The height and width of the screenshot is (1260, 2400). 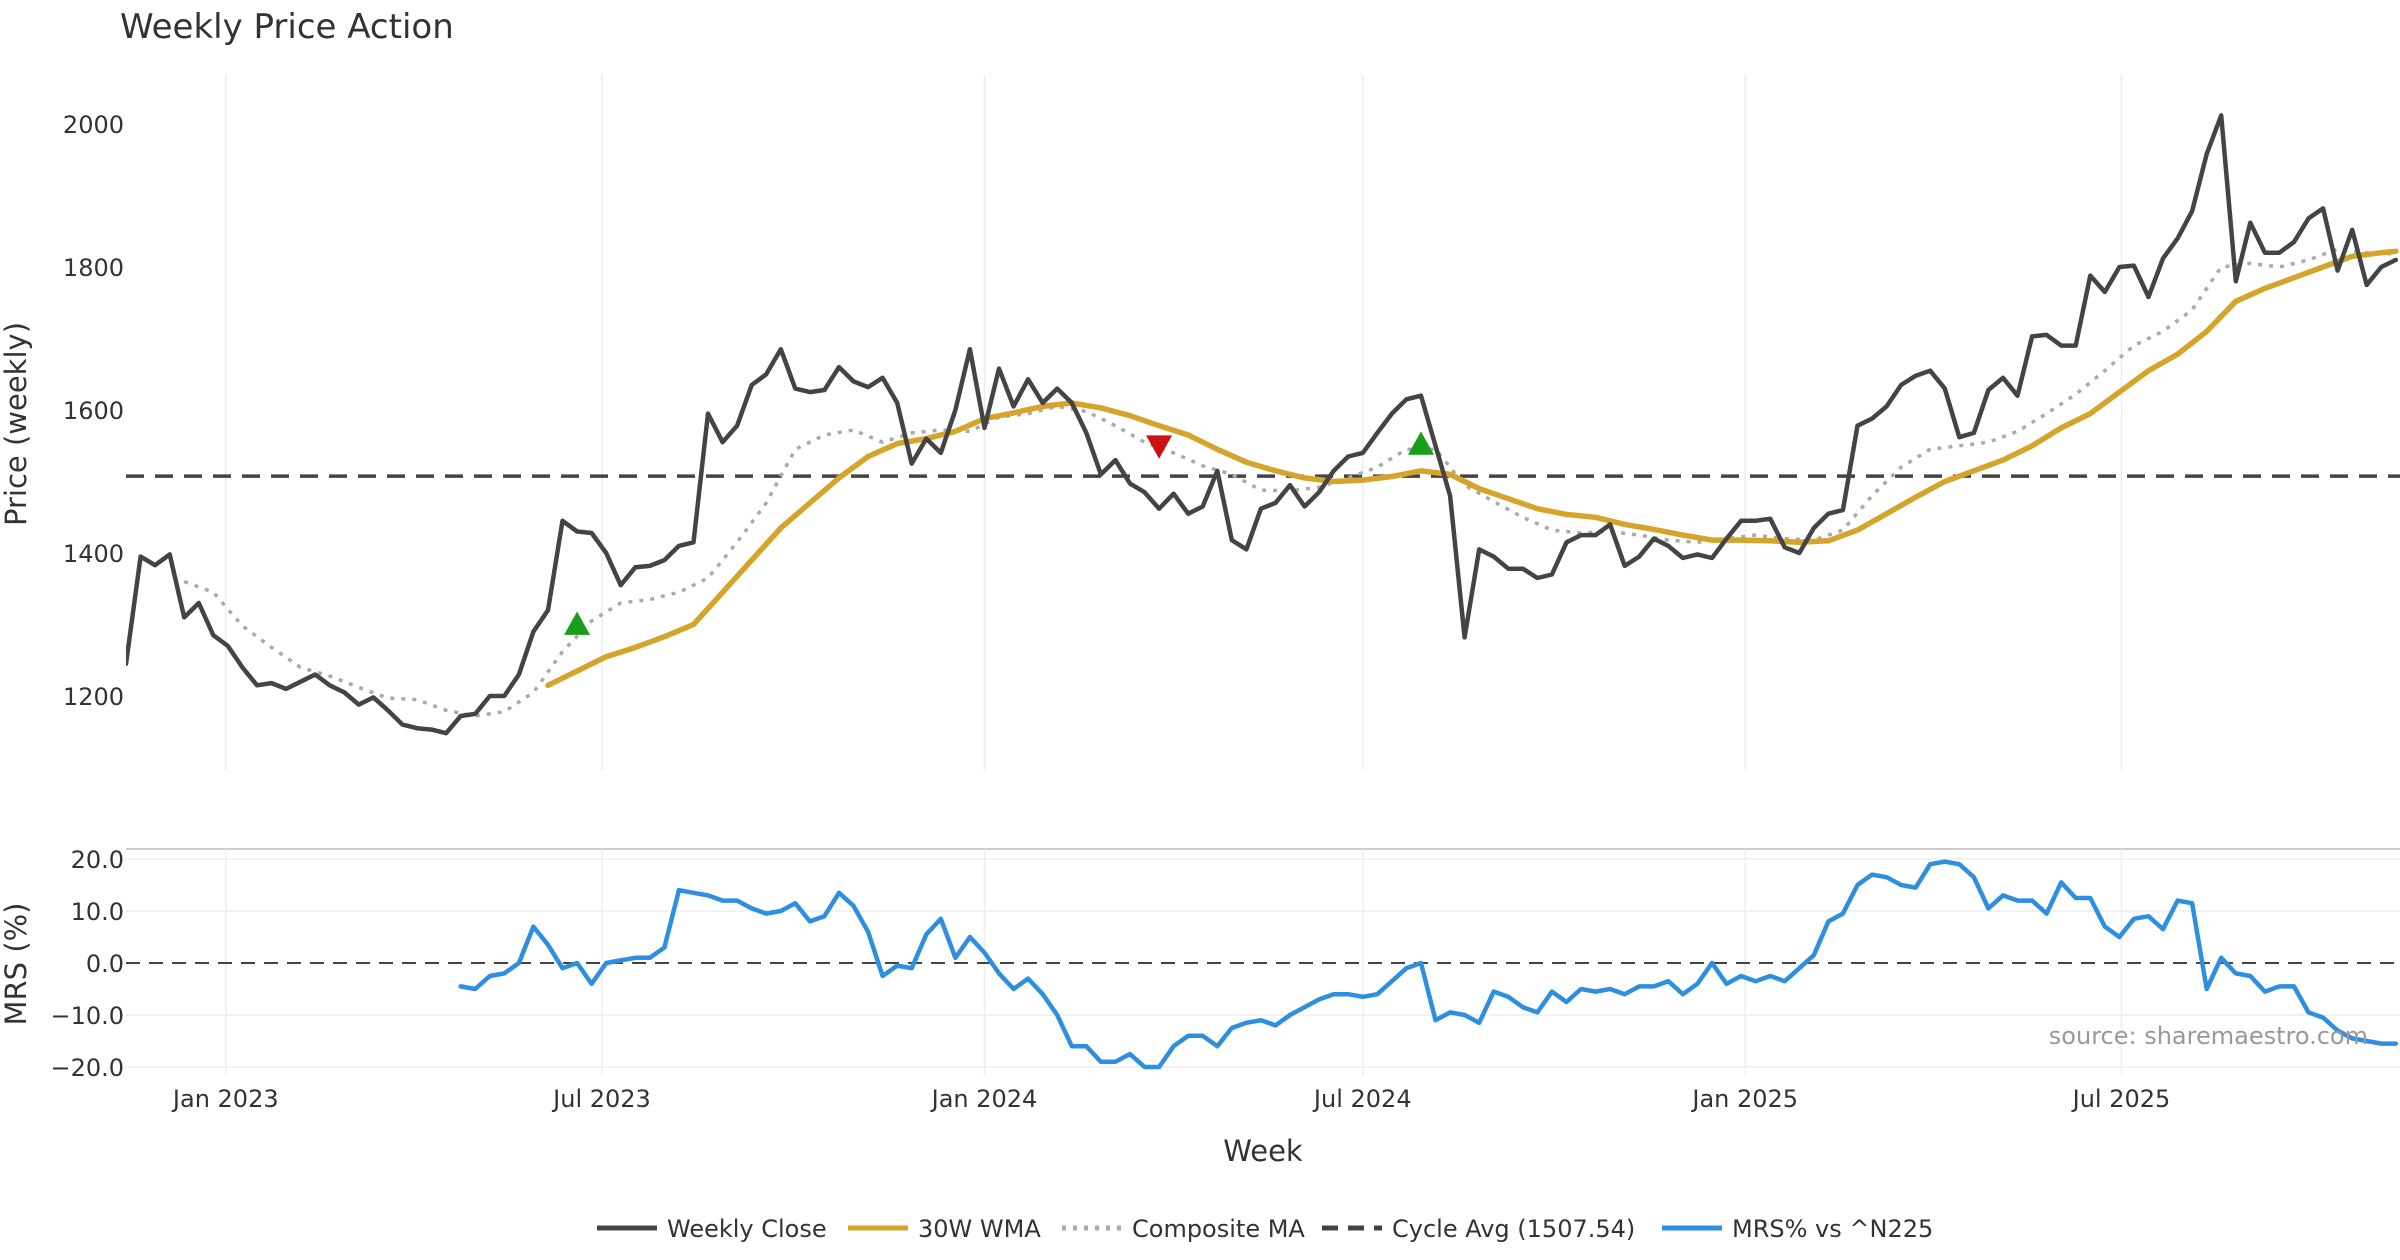 I want to click on price-y-axis: 1200 1400 1600 1800 2000, so click(x=93, y=411).